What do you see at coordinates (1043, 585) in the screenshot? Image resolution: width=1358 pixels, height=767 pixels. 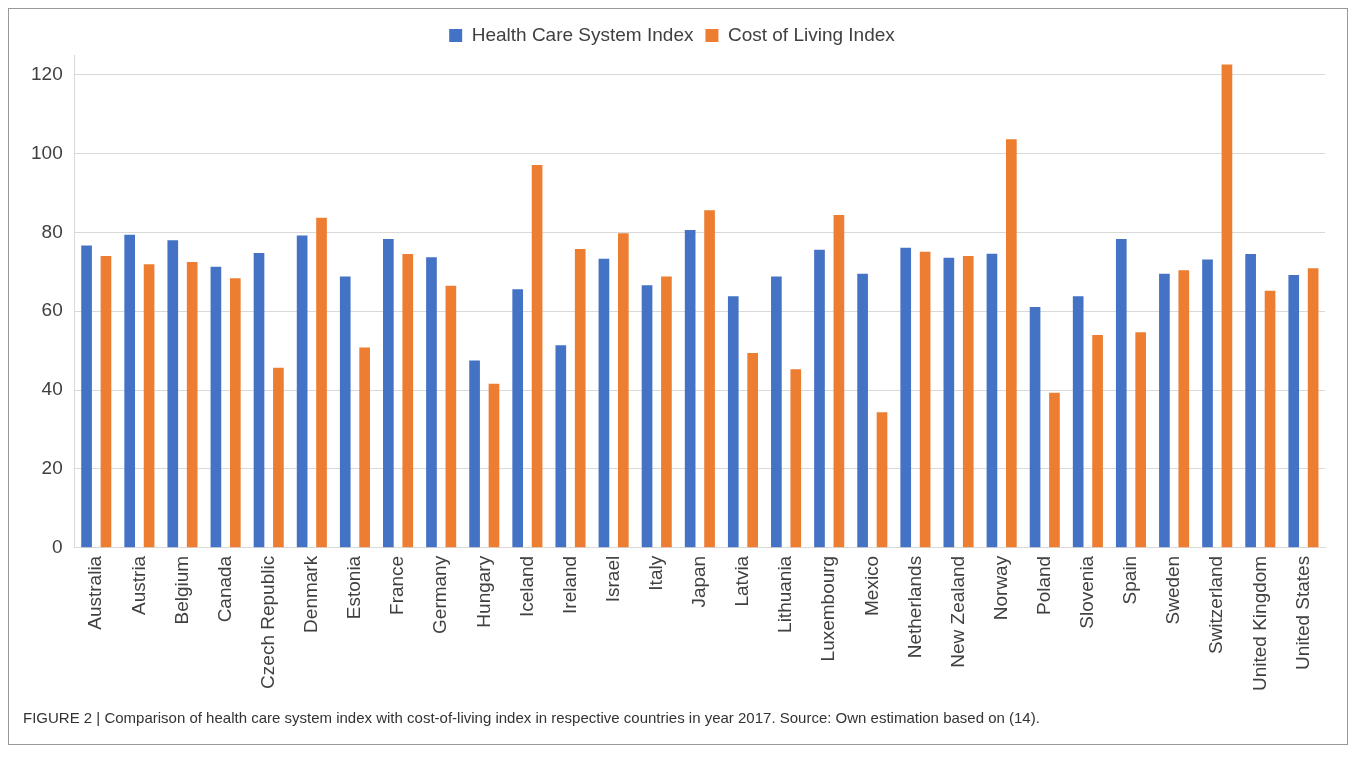 I see `x-tick-label: Poland` at bounding box center [1043, 585].